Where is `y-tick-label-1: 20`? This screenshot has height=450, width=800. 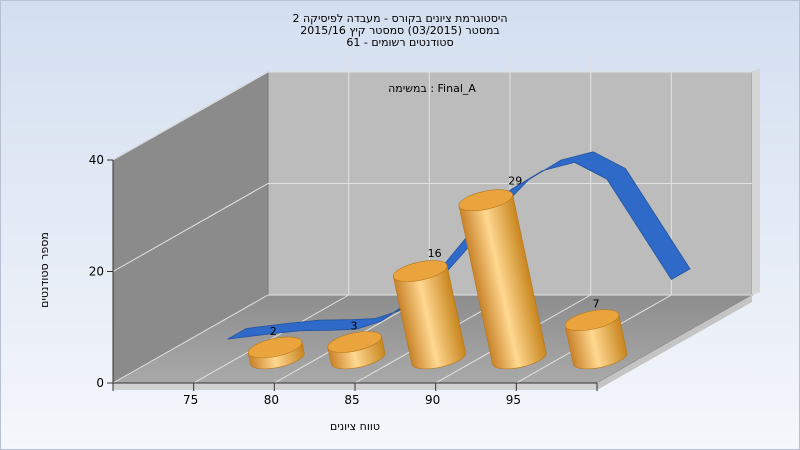
y-tick-label-1: 20 is located at coordinates (96, 272).